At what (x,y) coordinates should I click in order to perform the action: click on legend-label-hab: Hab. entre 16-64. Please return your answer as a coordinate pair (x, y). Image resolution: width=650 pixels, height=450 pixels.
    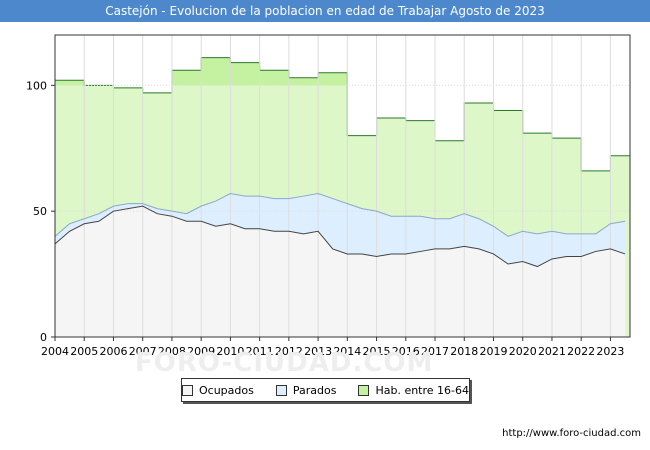
    Looking at the image, I should click on (422, 390).